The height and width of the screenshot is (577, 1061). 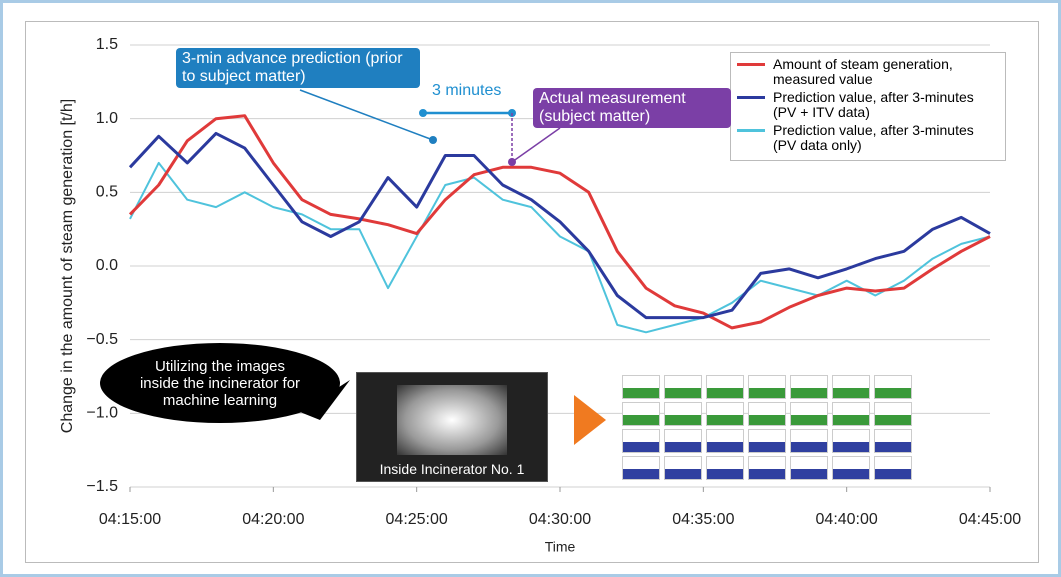 What do you see at coordinates (560, 547) in the screenshot?
I see `x-axis-title: Time` at bounding box center [560, 547].